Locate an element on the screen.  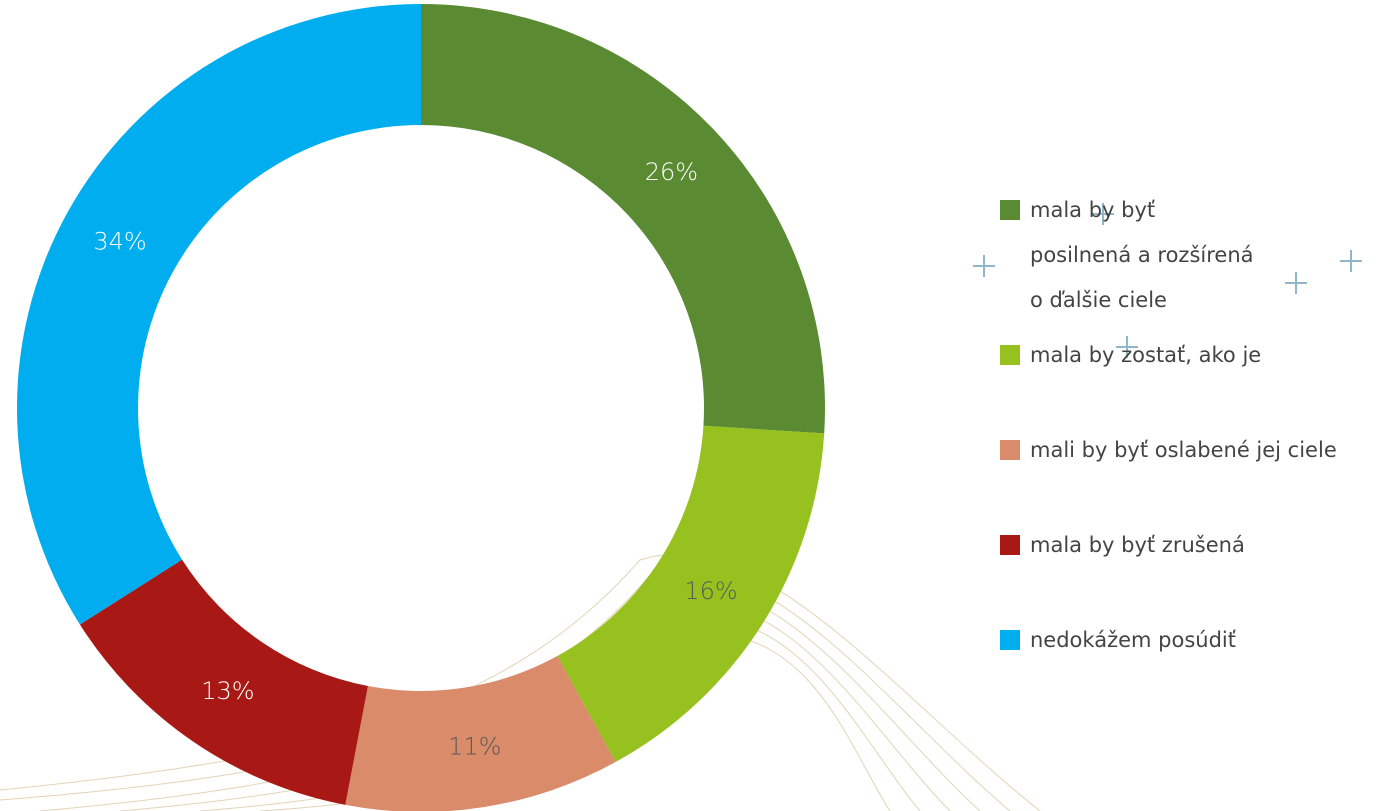
legend-label: mali by byť oslabené jej ciele is located at coordinates (1183, 450).